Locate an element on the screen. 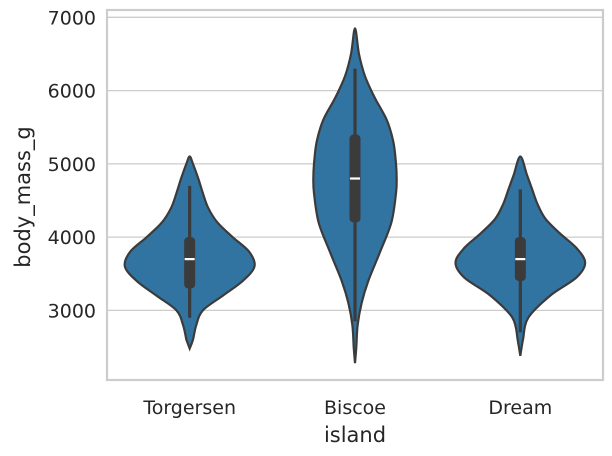  x-tick-label: Dream is located at coordinates (520, 408).